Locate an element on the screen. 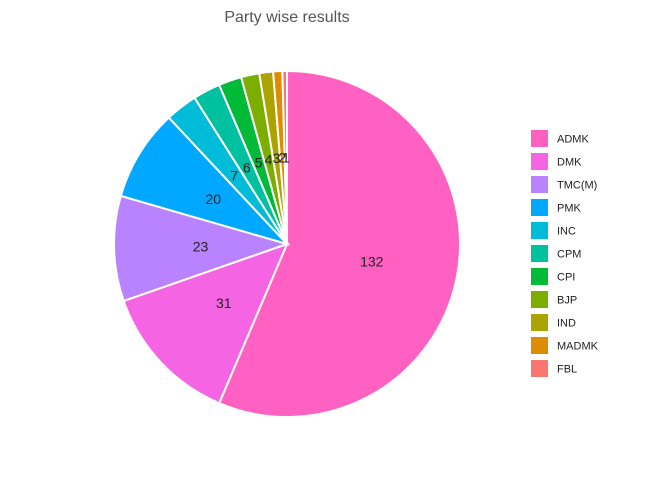  slice-value-label: 6 is located at coordinates (247, 167).